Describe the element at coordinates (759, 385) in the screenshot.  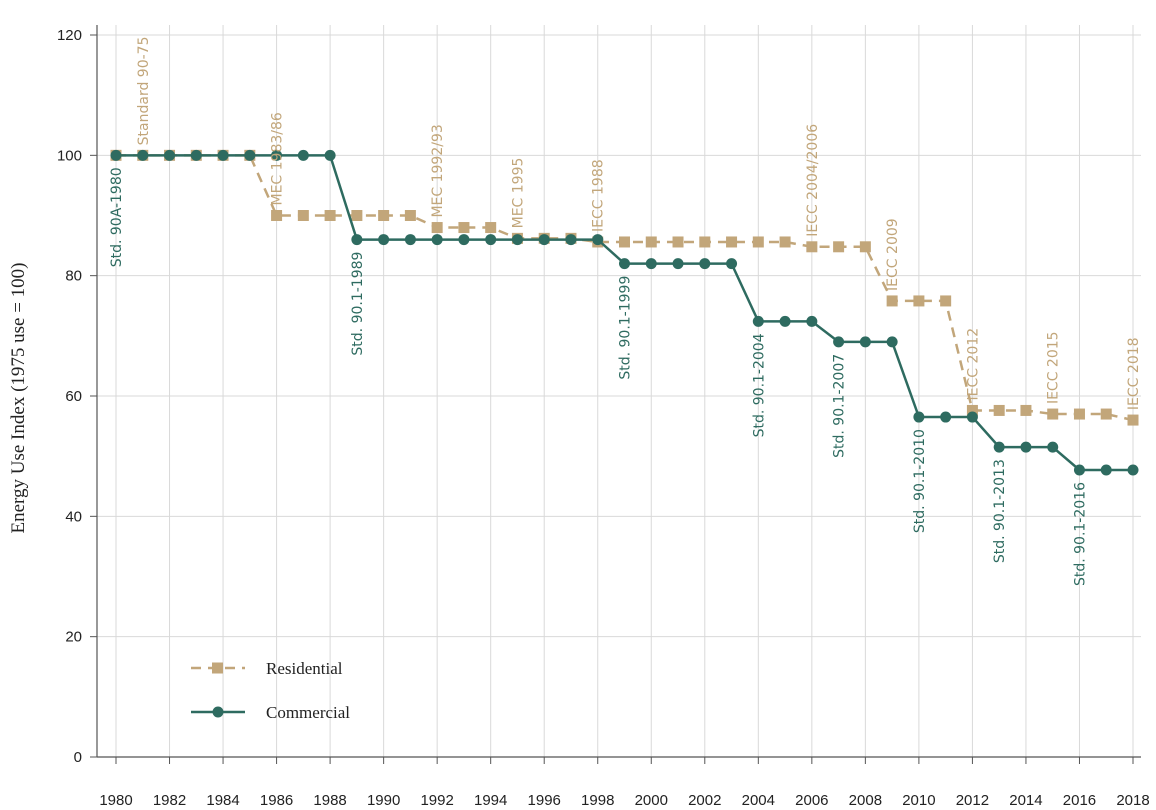
I see `annotation-commercial: Std. 90.1-2004` at that location.